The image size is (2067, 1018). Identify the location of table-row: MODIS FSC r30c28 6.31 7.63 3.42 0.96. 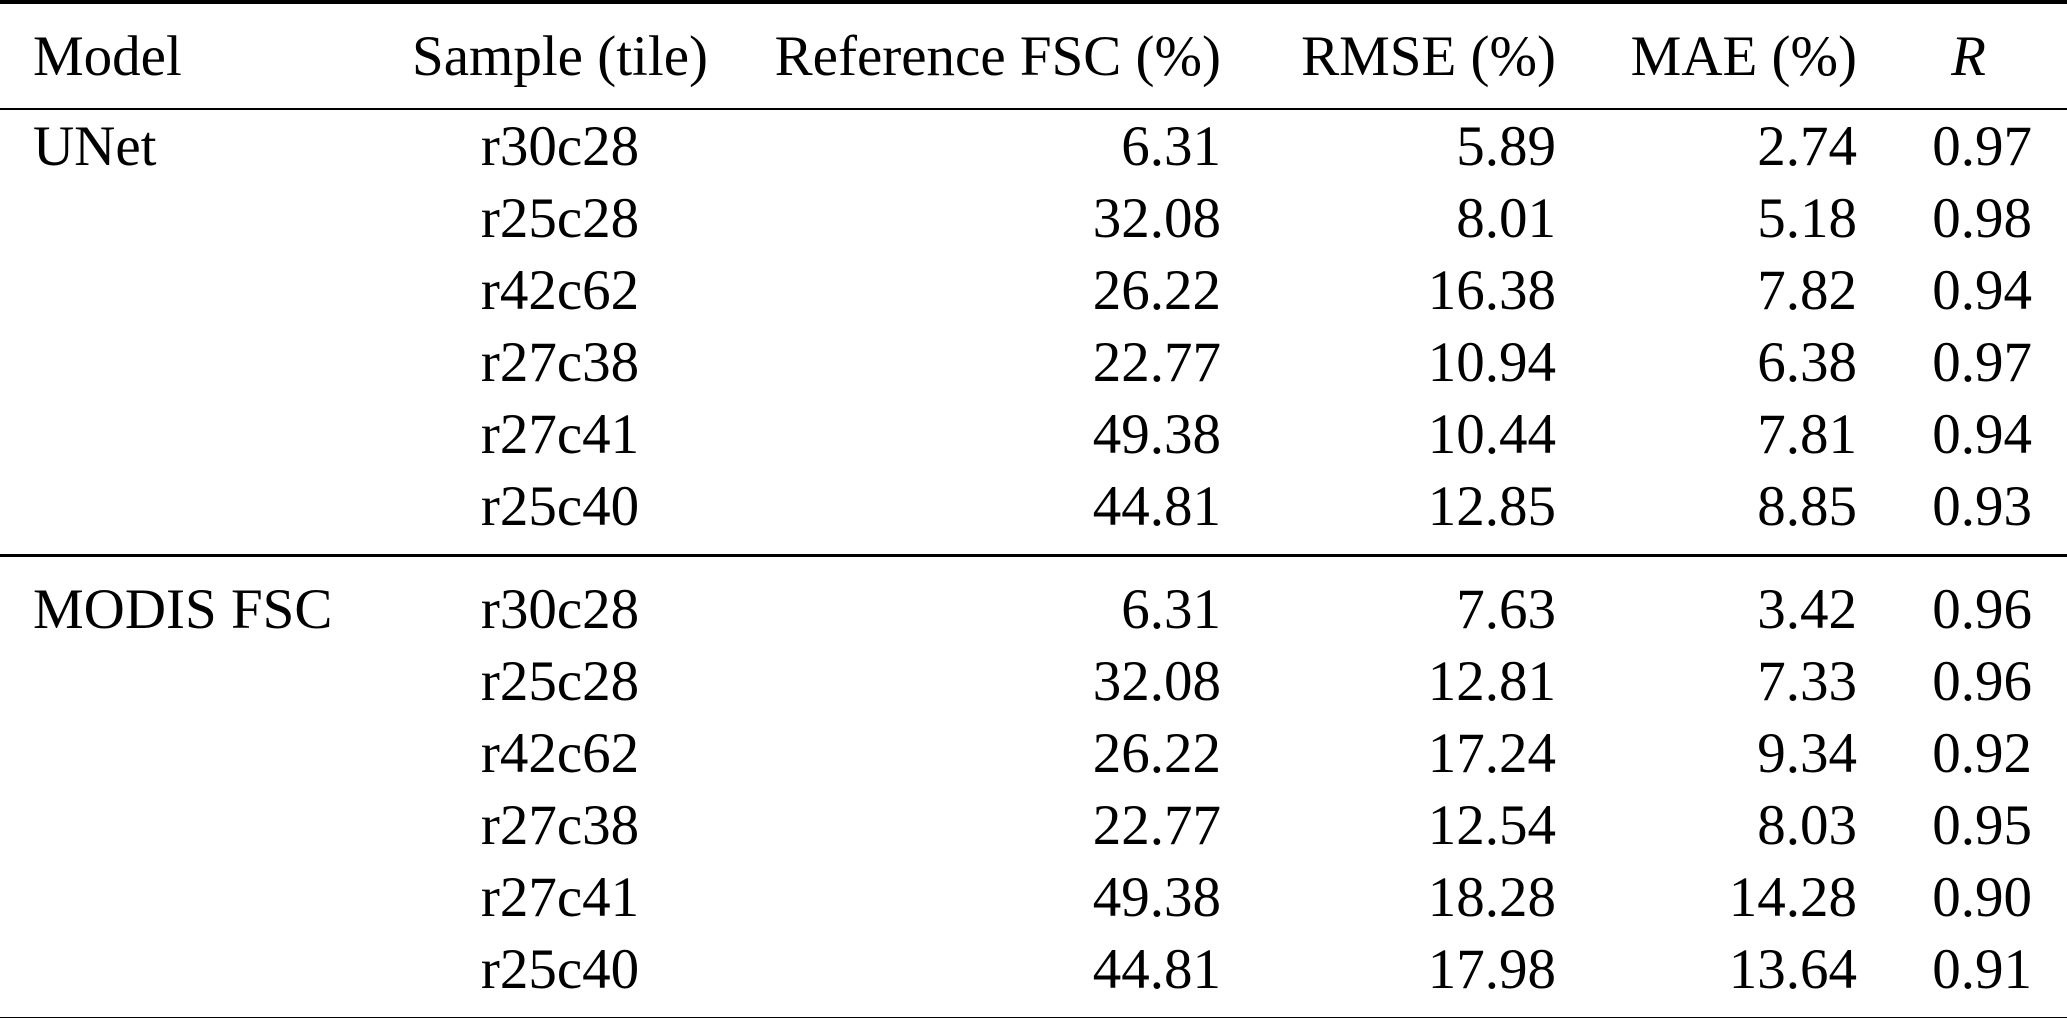
(1033, 599).